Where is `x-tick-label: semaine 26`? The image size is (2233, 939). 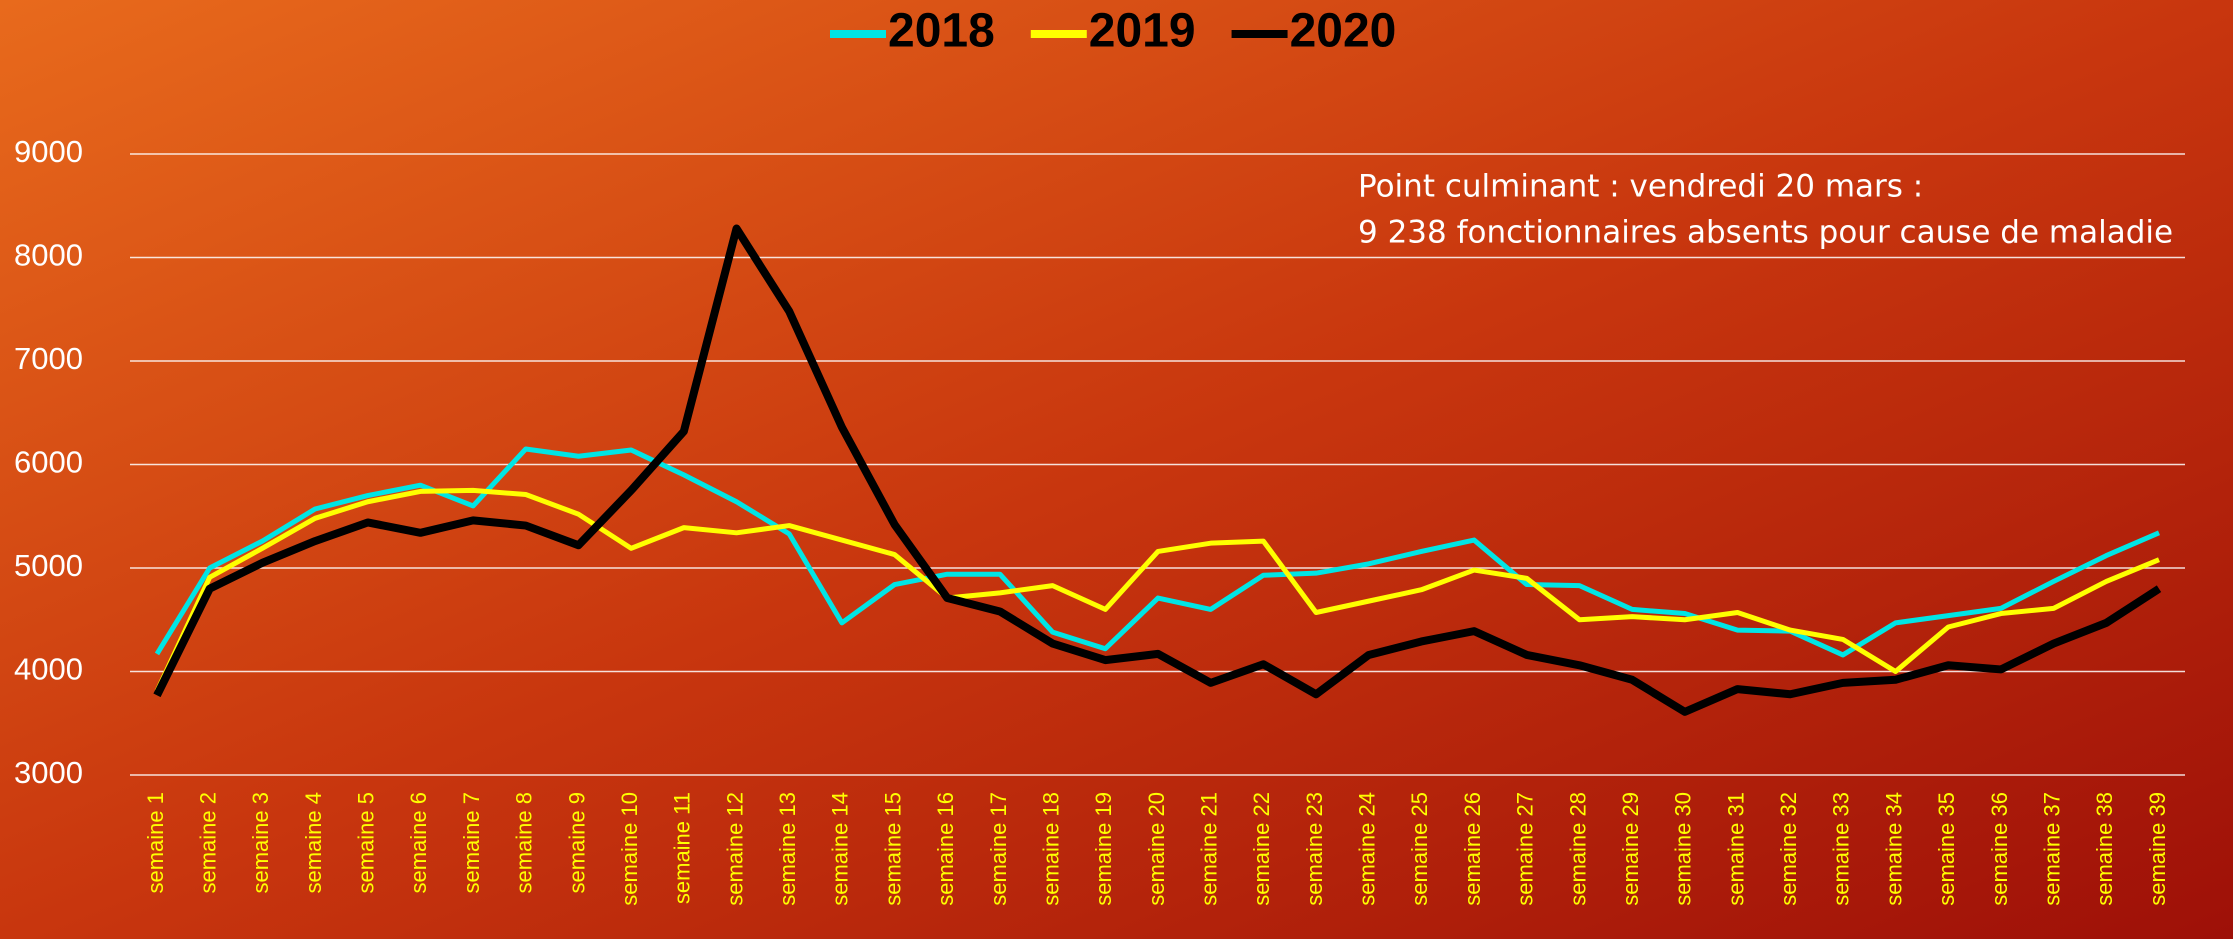 x-tick-label: semaine 26 is located at coordinates (1472, 849).